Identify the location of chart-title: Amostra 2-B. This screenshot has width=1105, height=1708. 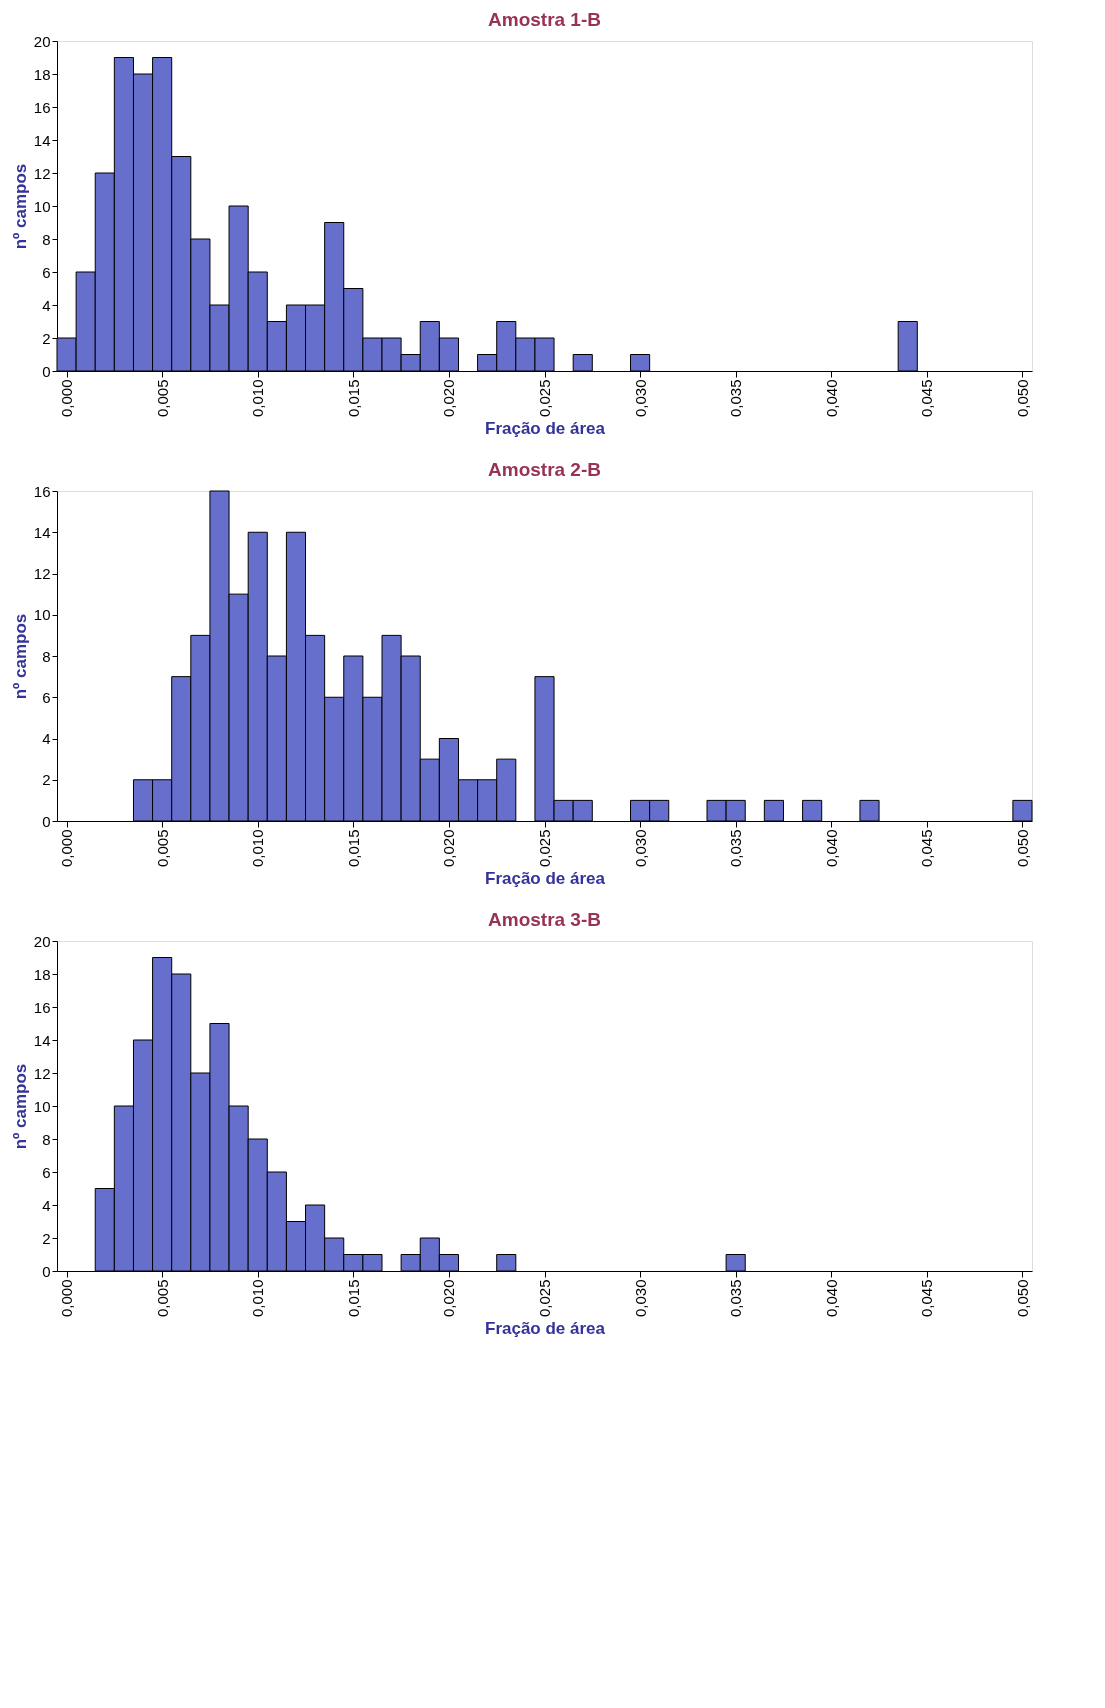
(544, 469).